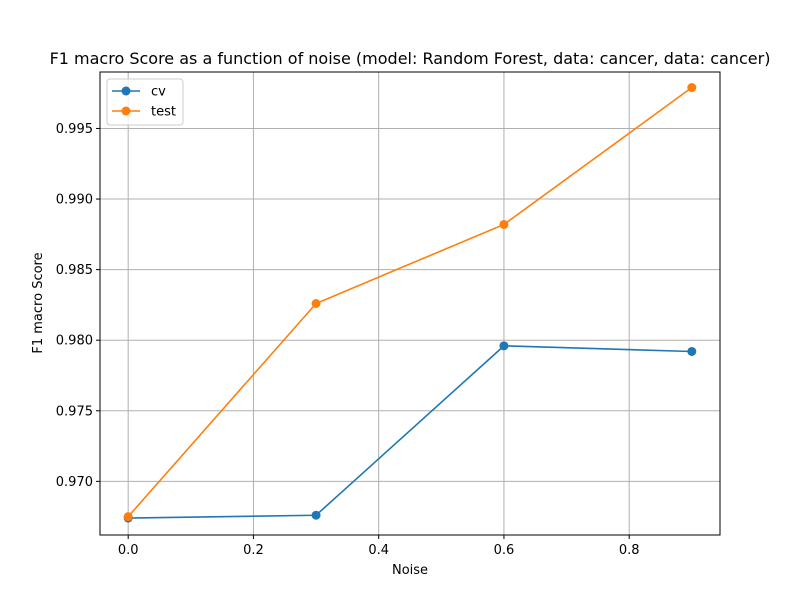  What do you see at coordinates (410, 570) in the screenshot?
I see `x-axis-label: Noise` at bounding box center [410, 570].